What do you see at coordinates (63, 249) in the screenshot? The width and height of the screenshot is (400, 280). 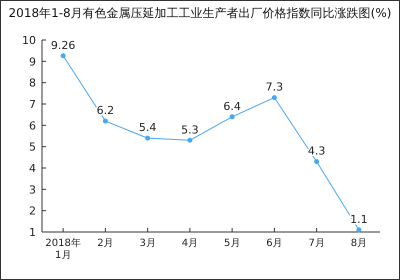 I see `x-tick-label: 2018年 1月` at bounding box center [63, 249].